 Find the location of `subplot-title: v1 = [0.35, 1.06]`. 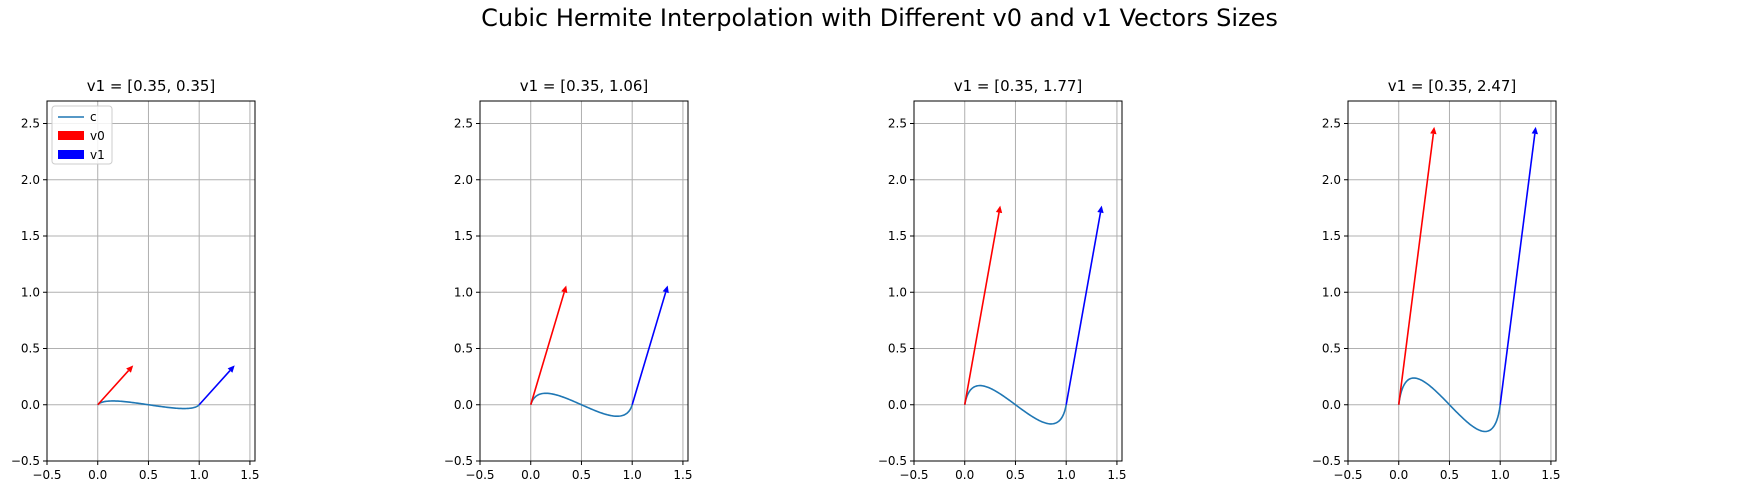

subplot-title: v1 = [0.35, 1.06] is located at coordinates (584, 86).